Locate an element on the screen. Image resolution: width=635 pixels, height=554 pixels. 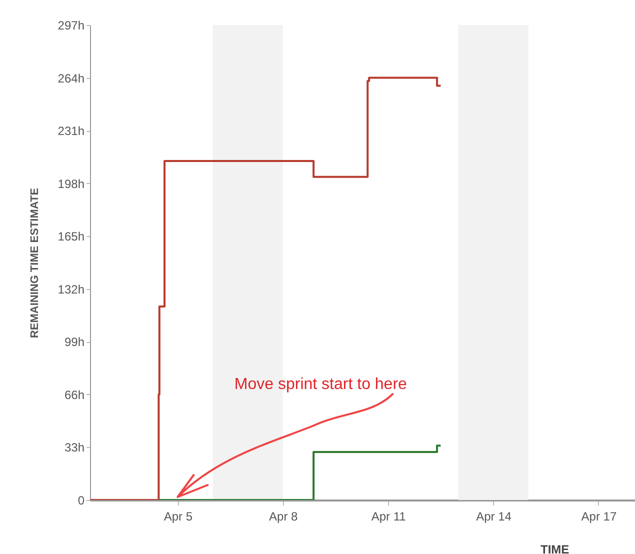
y-tick-label: 231h is located at coordinates (71, 131).